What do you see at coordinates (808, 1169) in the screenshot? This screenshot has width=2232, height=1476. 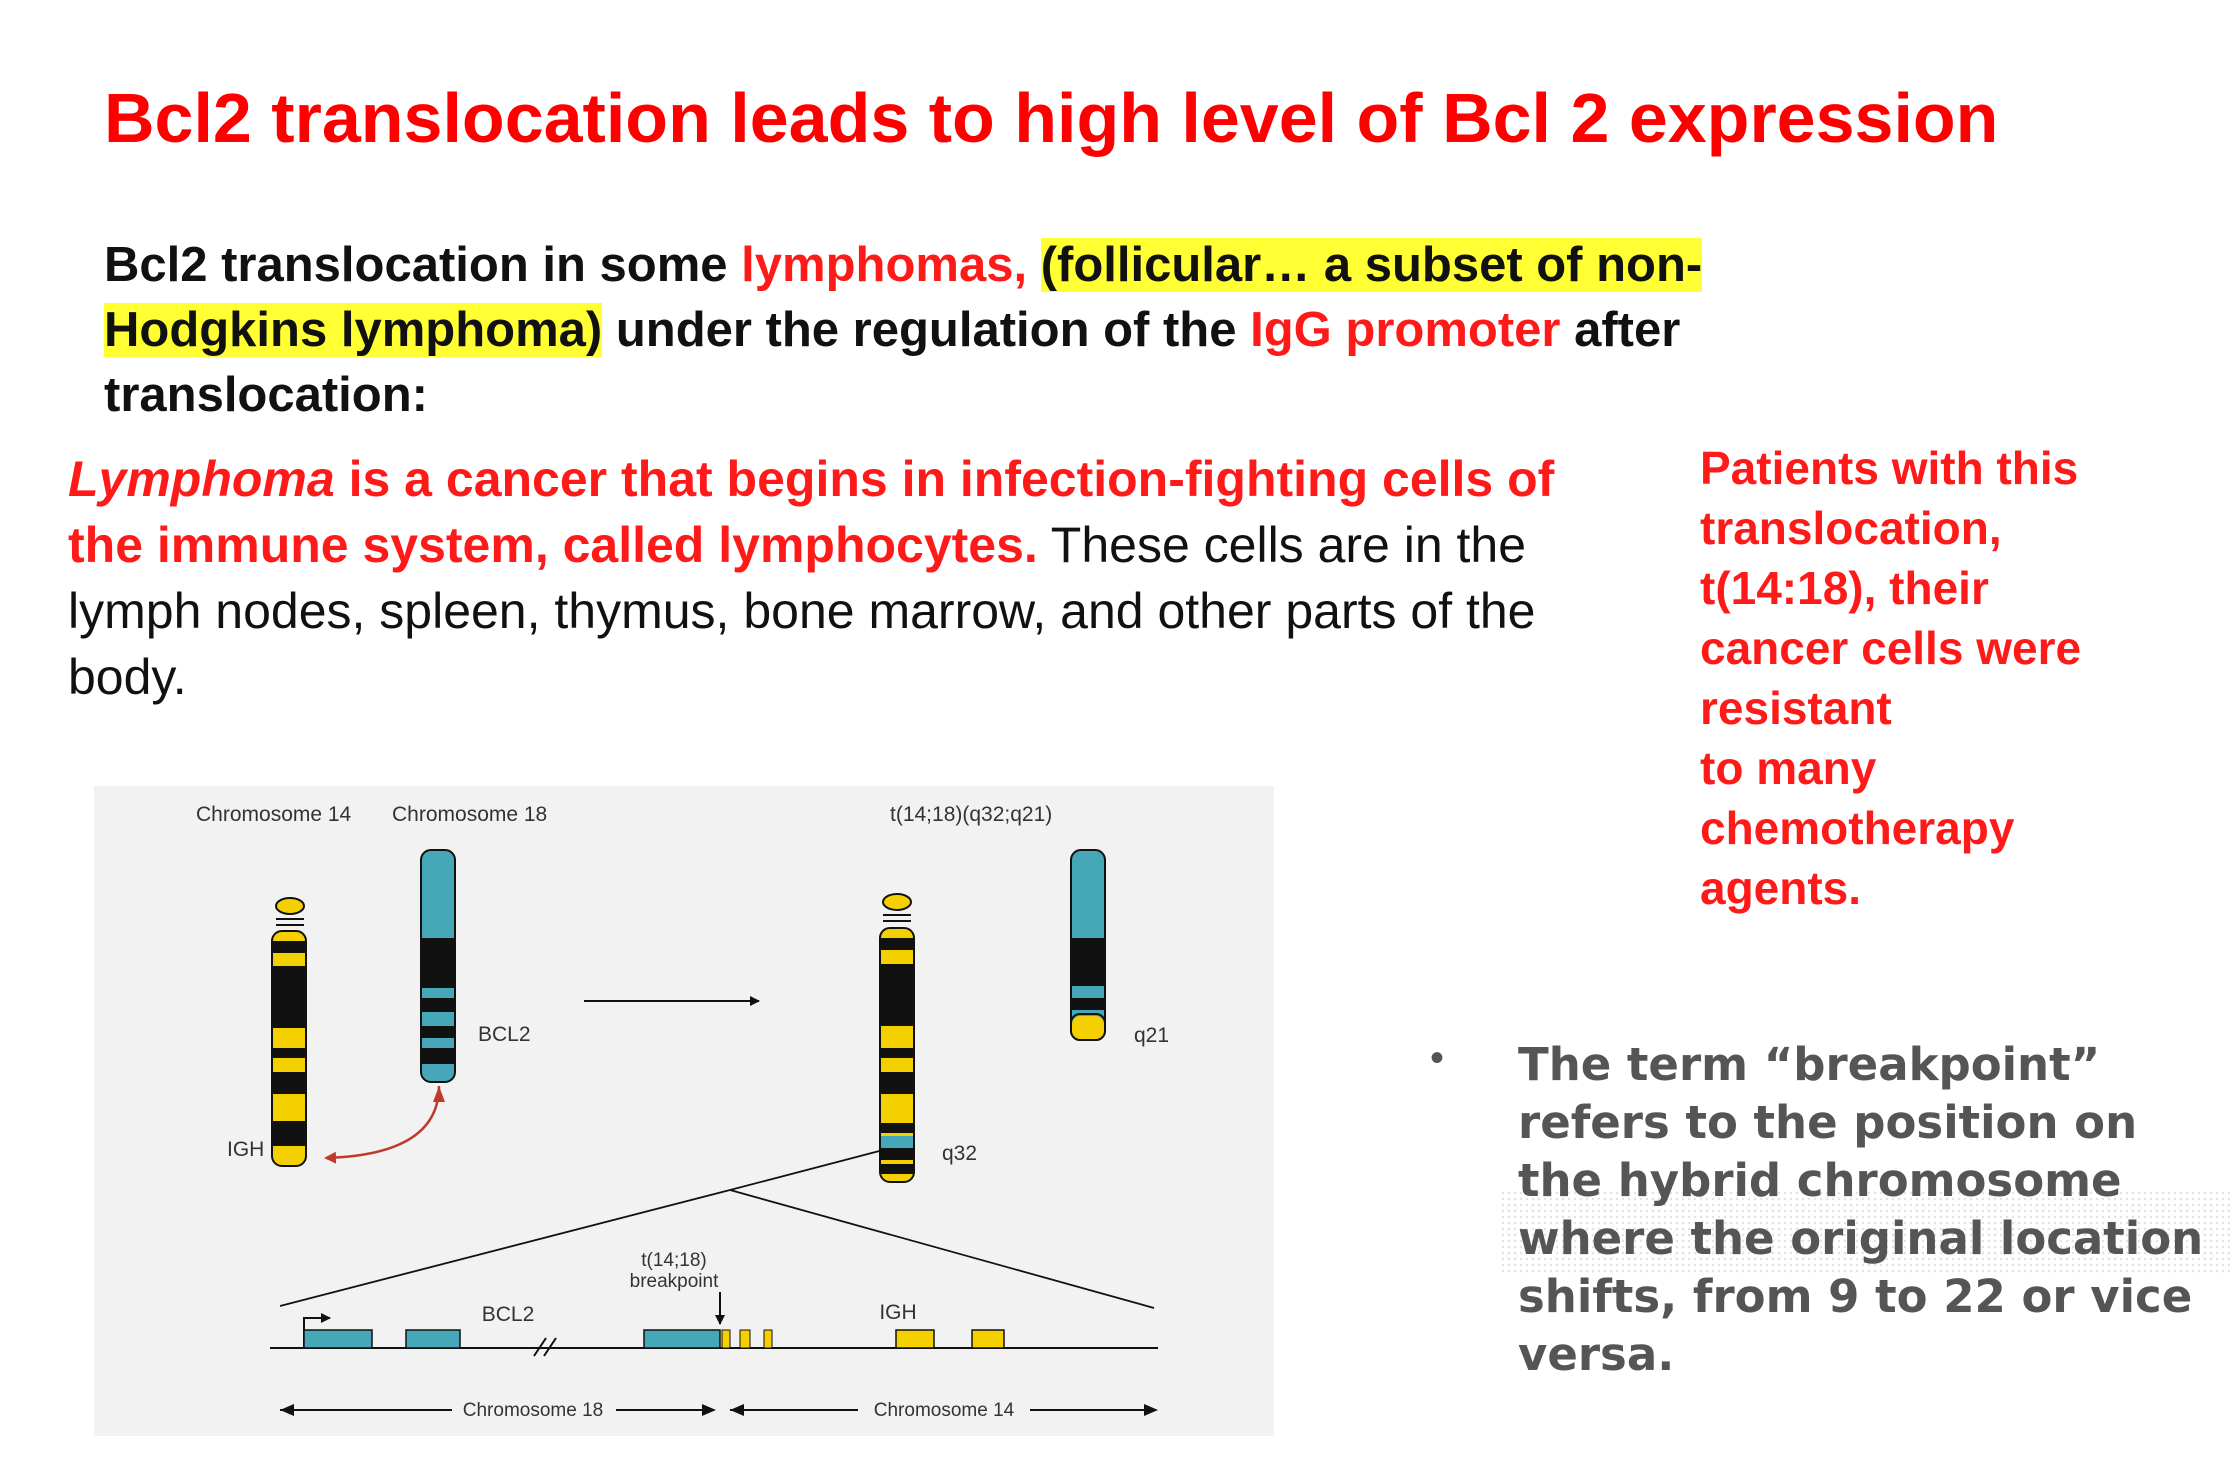 I see `zoom-line-top` at bounding box center [808, 1169].